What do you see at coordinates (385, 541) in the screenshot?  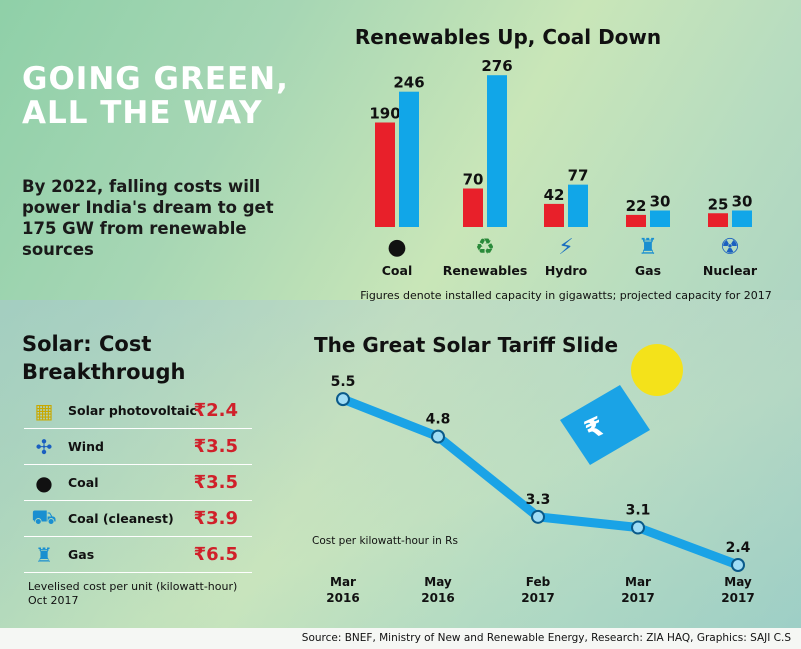 I see `line-chart-ylabel: Cost per kilowatt-hour in Rs` at bounding box center [385, 541].